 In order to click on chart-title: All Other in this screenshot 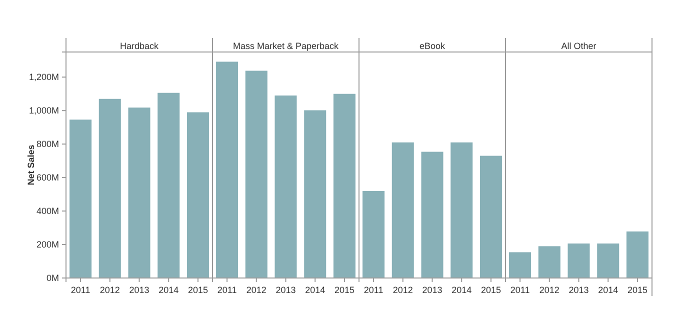, I will do `click(578, 46)`.